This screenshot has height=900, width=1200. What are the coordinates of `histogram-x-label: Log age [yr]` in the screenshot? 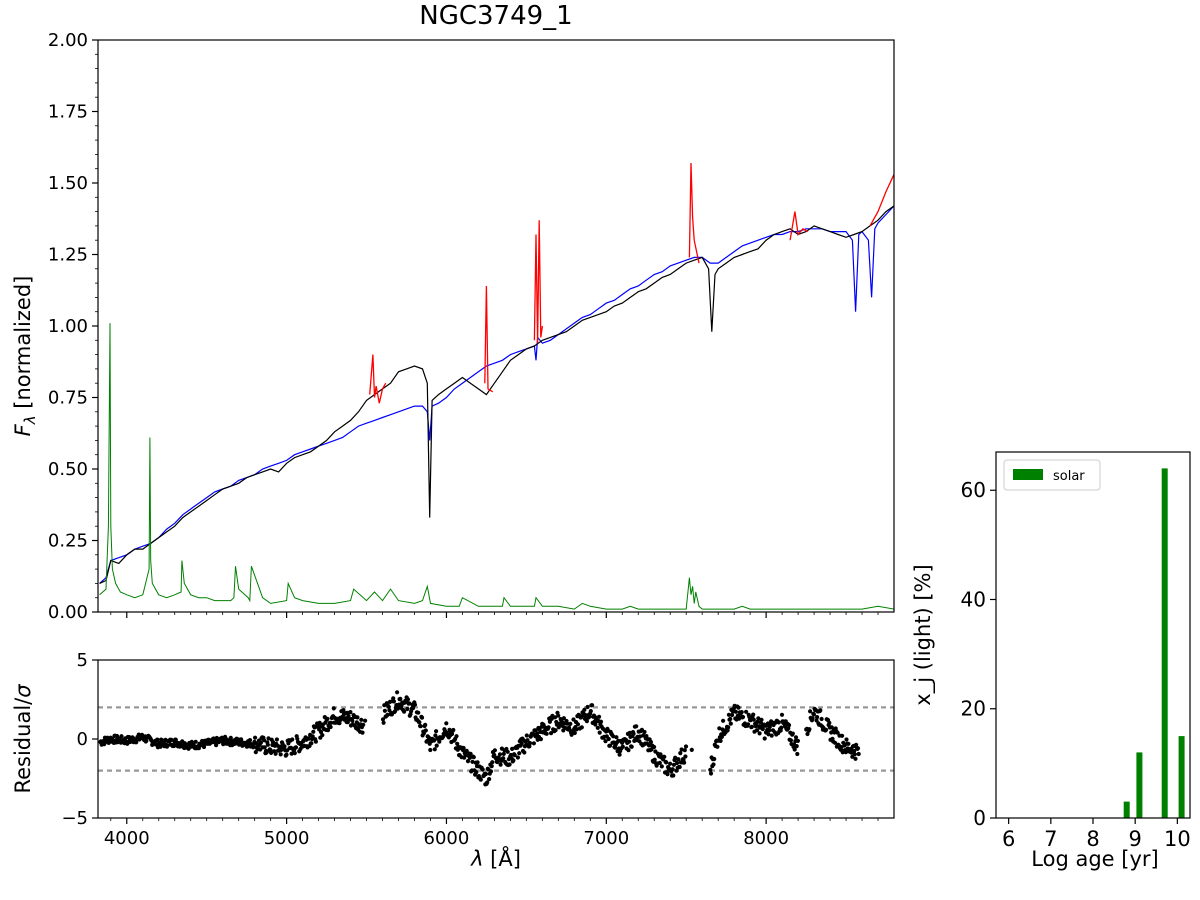 It's located at (1094, 859).